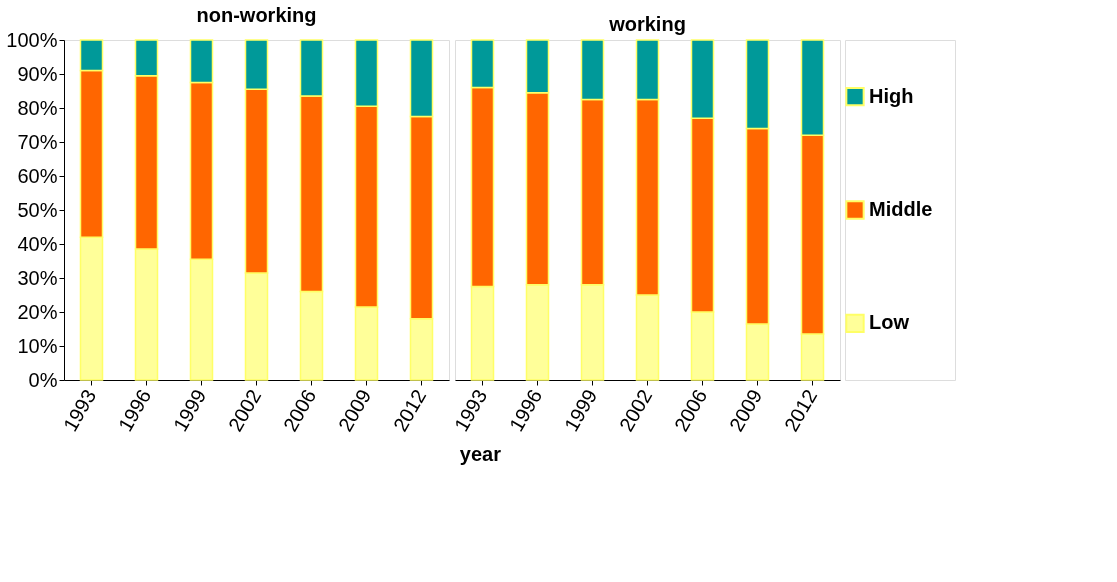 The height and width of the screenshot is (582, 1117). I want to click on y-tick-label: 90%, so click(37, 73).